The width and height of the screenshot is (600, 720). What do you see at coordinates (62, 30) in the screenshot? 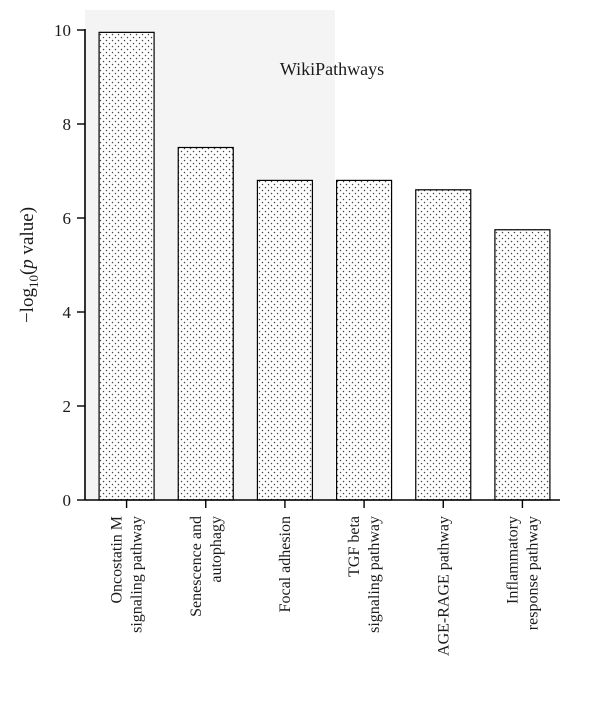
I see `y-tick-label-10: 10` at bounding box center [62, 30].